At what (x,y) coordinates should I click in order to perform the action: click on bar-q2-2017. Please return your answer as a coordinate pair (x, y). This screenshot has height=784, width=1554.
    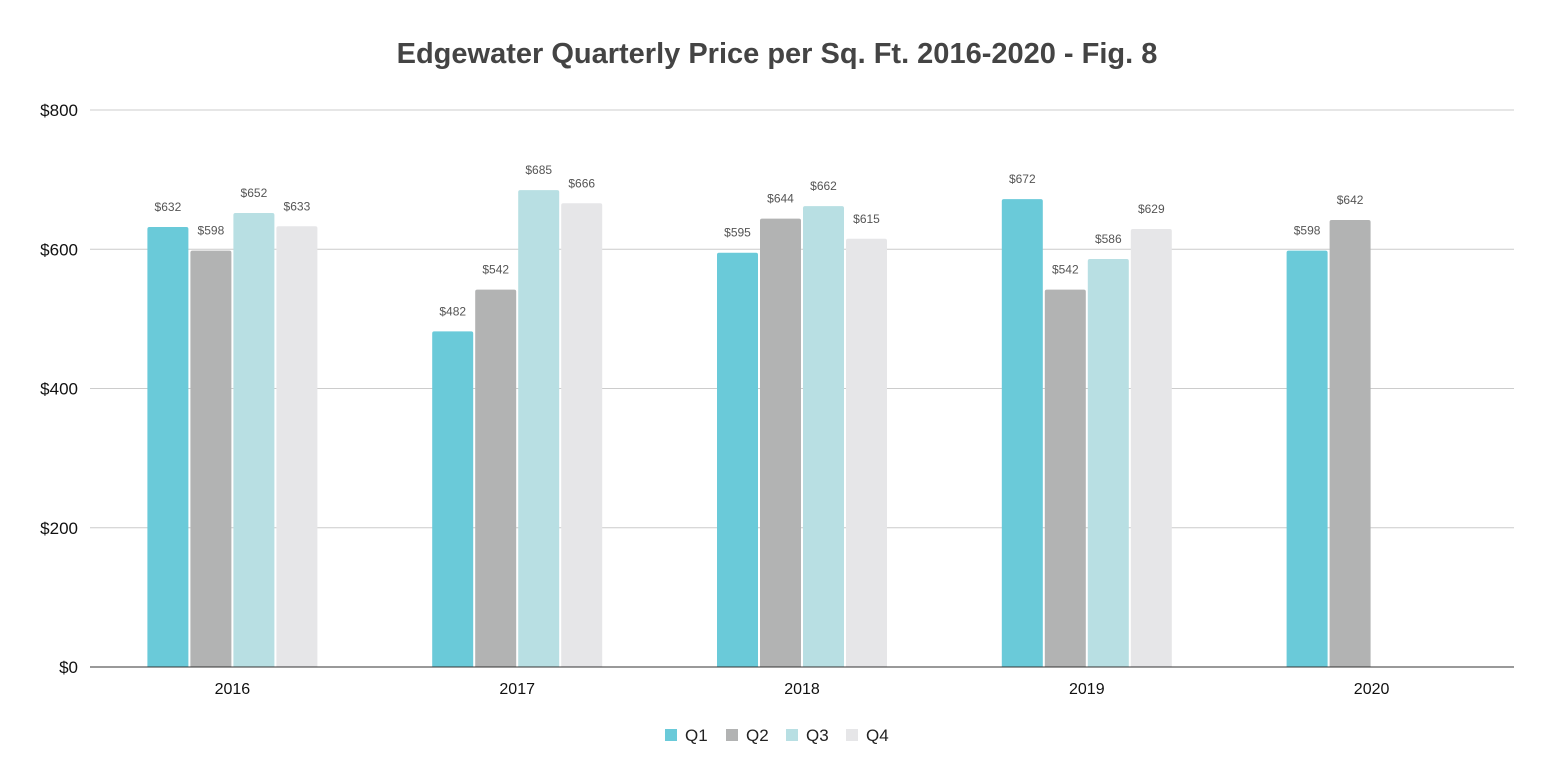
    Looking at the image, I should click on (496, 478).